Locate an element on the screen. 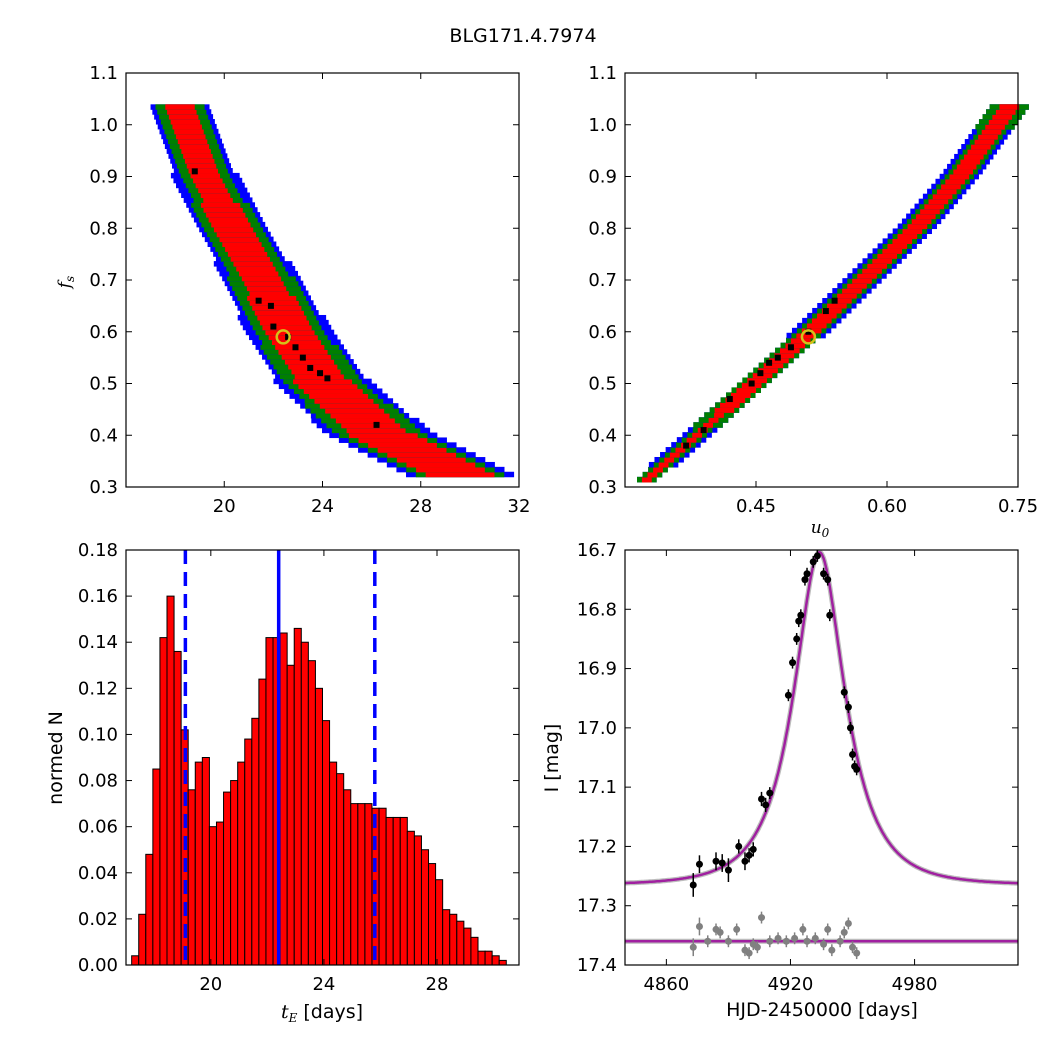 The image size is (1050, 1050). model-uncertainty-band is located at coordinates (822, 717).